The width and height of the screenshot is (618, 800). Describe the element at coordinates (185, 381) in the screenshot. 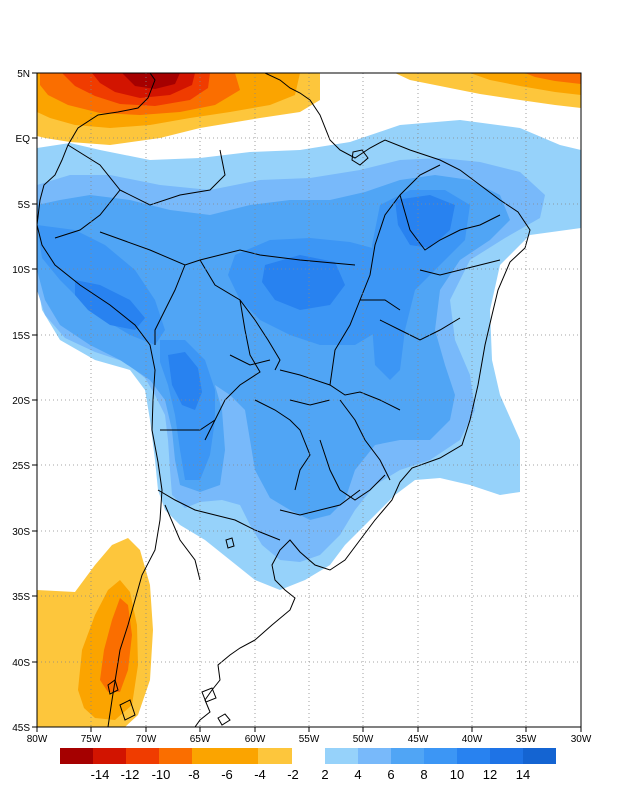

I see `pos-contour-10b` at that location.